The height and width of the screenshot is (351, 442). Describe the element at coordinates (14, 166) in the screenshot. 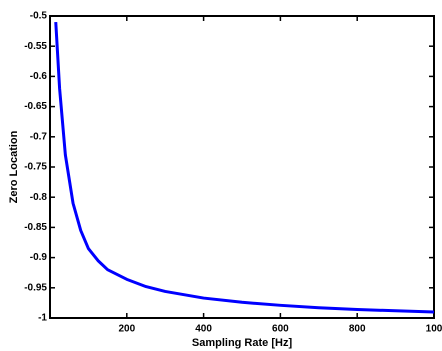

I see `y-axis-label: Zero Location` at that location.